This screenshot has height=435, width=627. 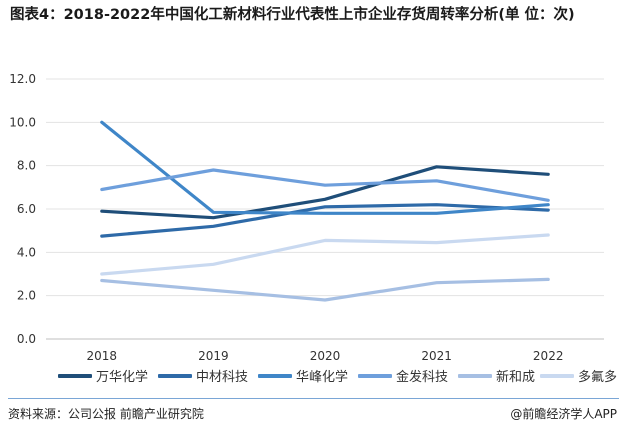 I want to click on legend-item: 多氟多, so click(x=578, y=375).